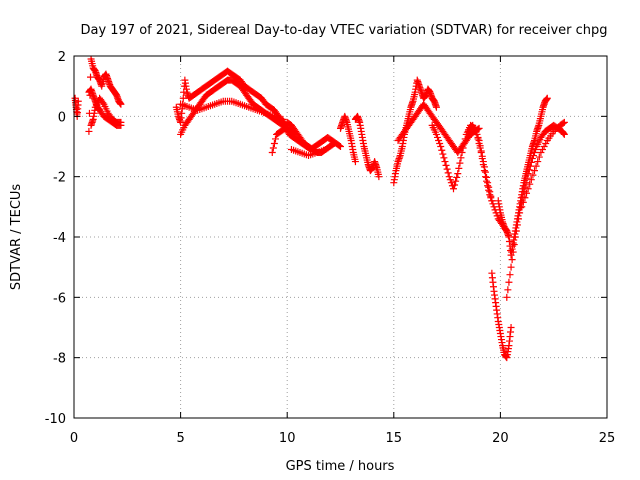 Image resolution: width=640 pixels, height=480 pixels. What do you see at coordinates (232, 110) in the screenshot?
I see `data-series-s7` at bounding box center [232, 110].